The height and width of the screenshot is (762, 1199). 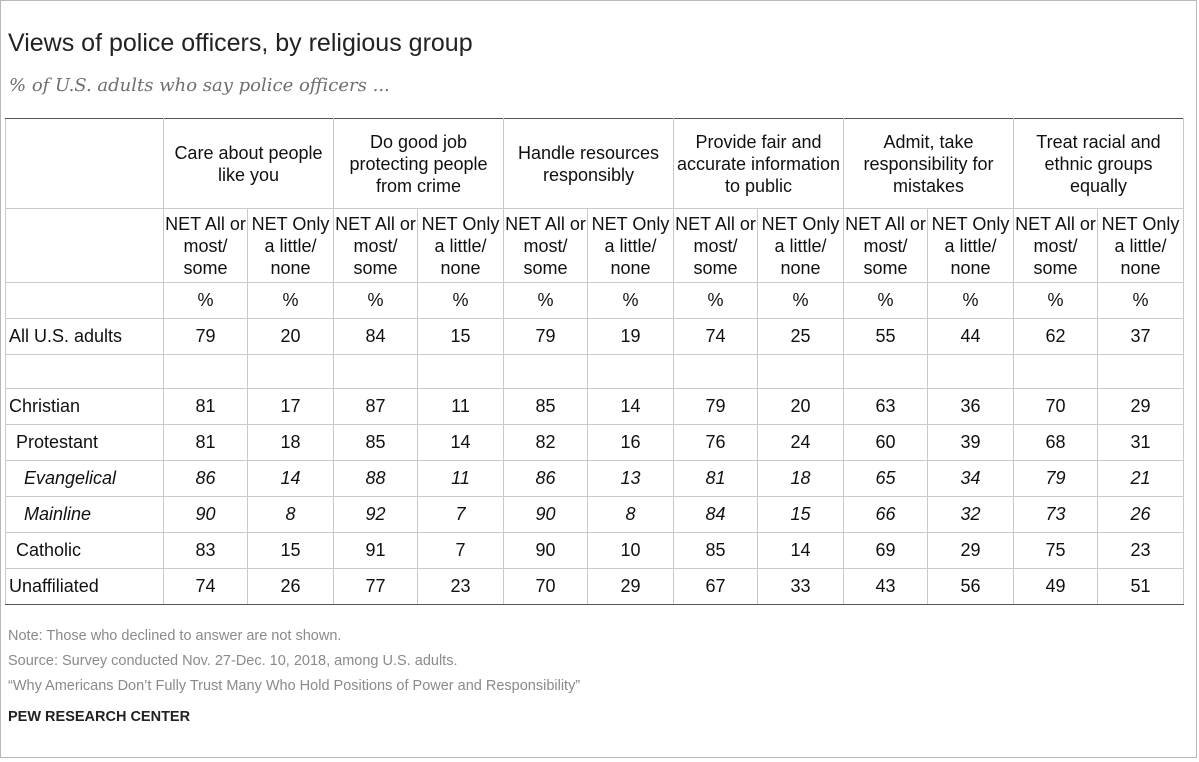 What do you see at coordinates (970, 406) in the screenshot?
I see `value-cell: 36` at bounding box center [970, 406].